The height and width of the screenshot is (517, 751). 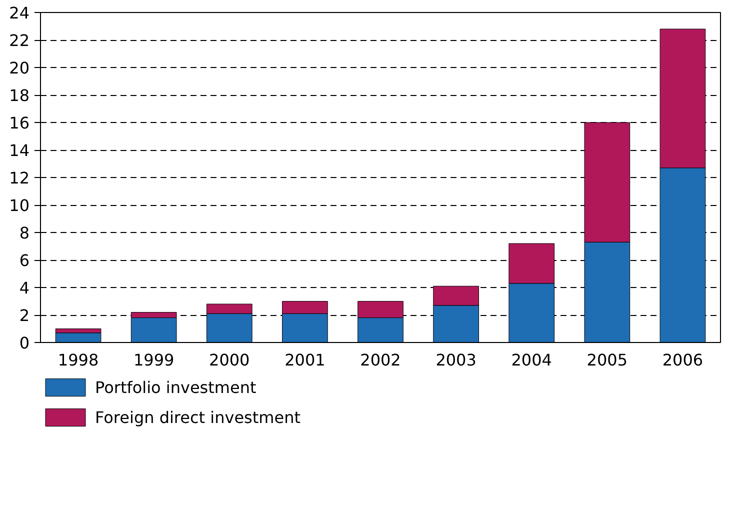 What do you see at coordinates (607, 360) in the screenshot?
I see `x-tick-label: 2005` at bounding box center [607, 360].